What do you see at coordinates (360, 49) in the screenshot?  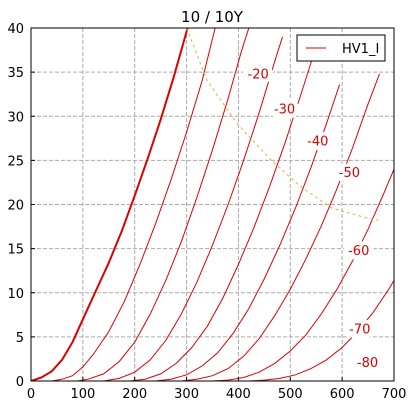 I see `legend-entry-hv1-i: HV1_I` at bounding box center [360, 49].